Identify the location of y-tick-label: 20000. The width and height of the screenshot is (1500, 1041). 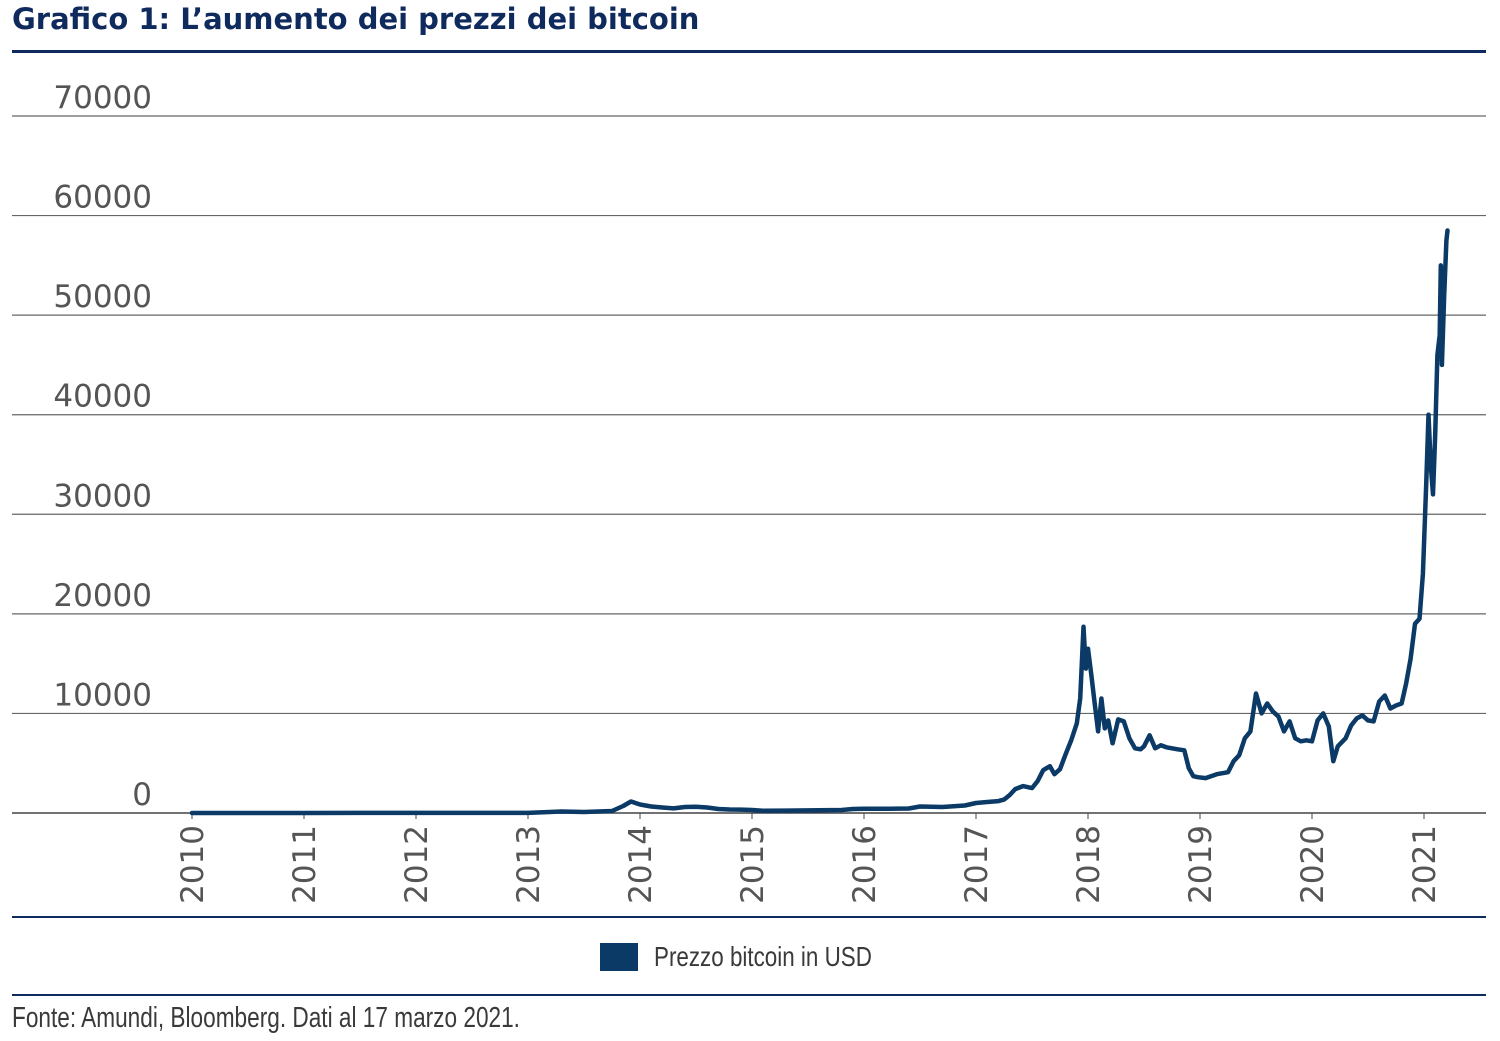
(102, 596).